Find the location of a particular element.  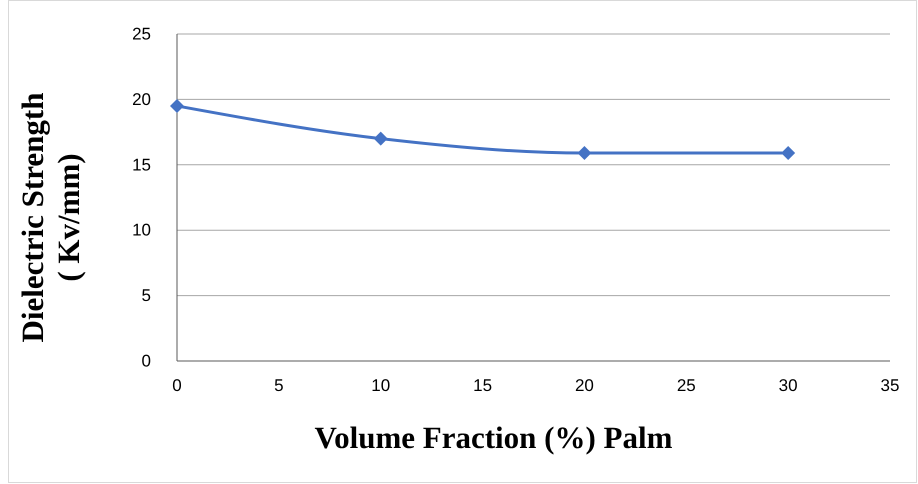

y-tick-label: 10 is located at coordinates (141, 230).